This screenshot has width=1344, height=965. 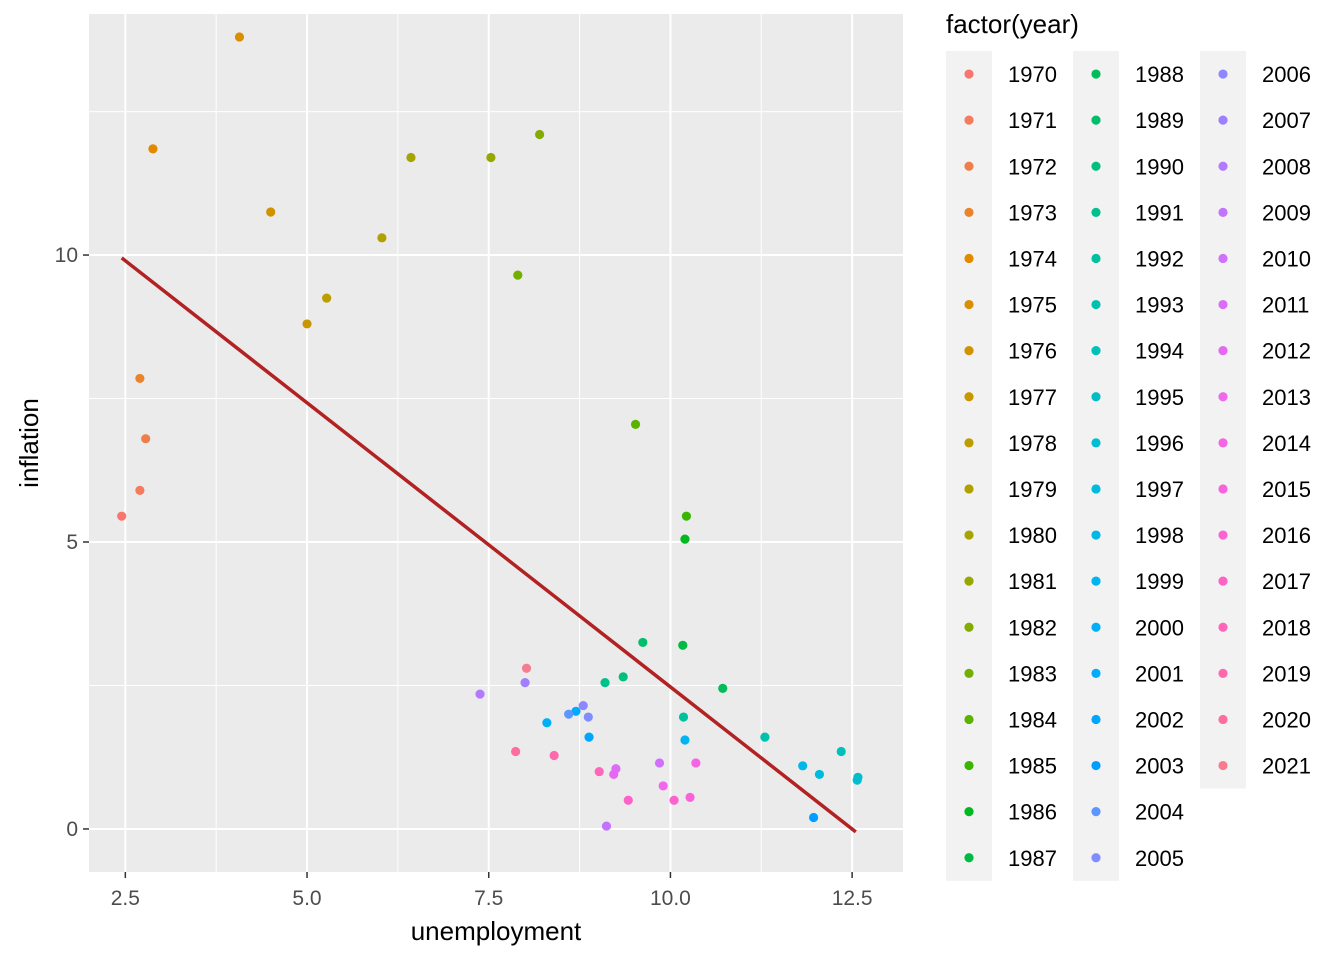 What do you see at coordinates (969, 765) in the screenshot?
I see `legend-key-1985` at bounding box center [969, 765].